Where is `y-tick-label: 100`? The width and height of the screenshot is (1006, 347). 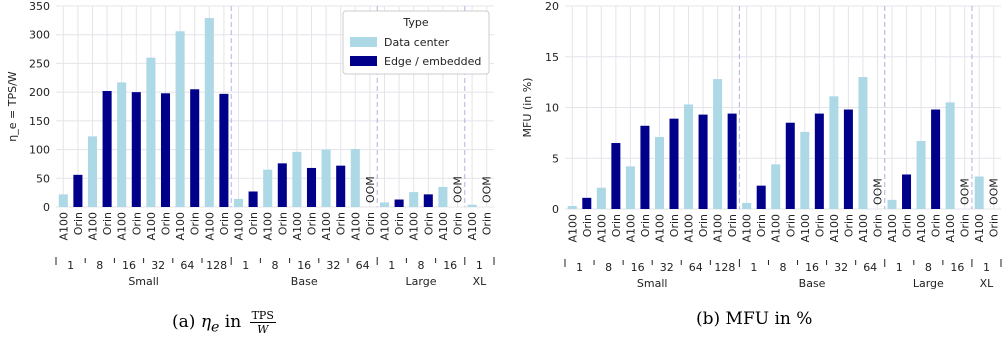
y-tick-label: 100 is located at coordinates (39, 150).